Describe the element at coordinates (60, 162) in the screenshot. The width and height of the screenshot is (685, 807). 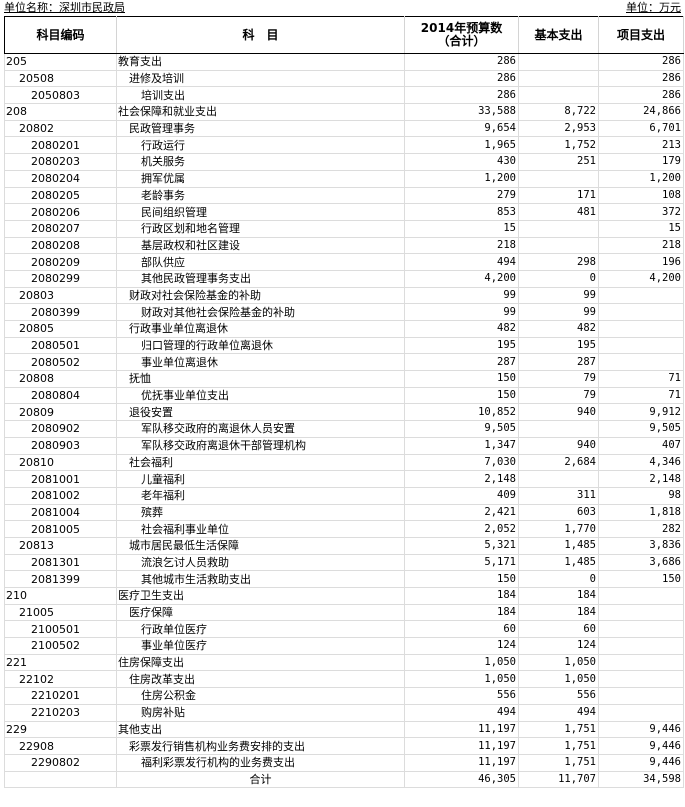
I see `code-cell: 2080203` at that location.